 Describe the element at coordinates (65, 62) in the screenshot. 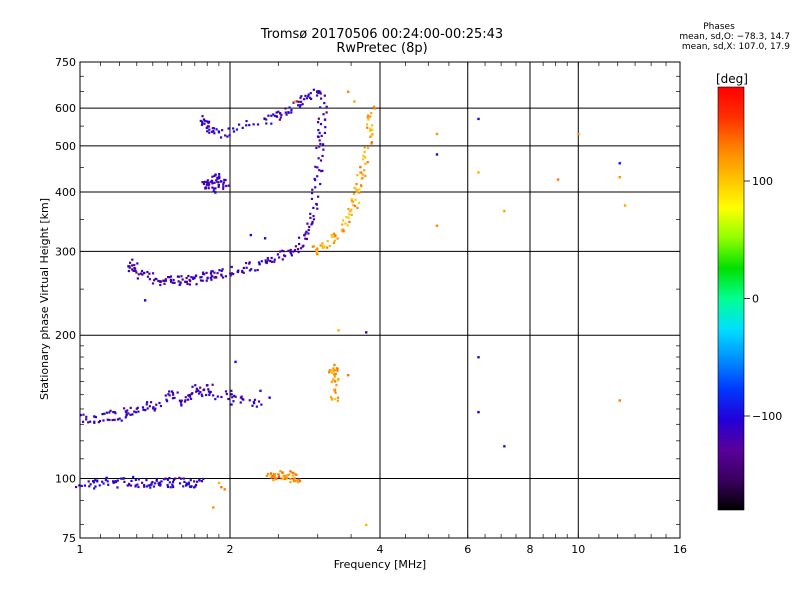

I see `y-tick-label: 750` at that location.